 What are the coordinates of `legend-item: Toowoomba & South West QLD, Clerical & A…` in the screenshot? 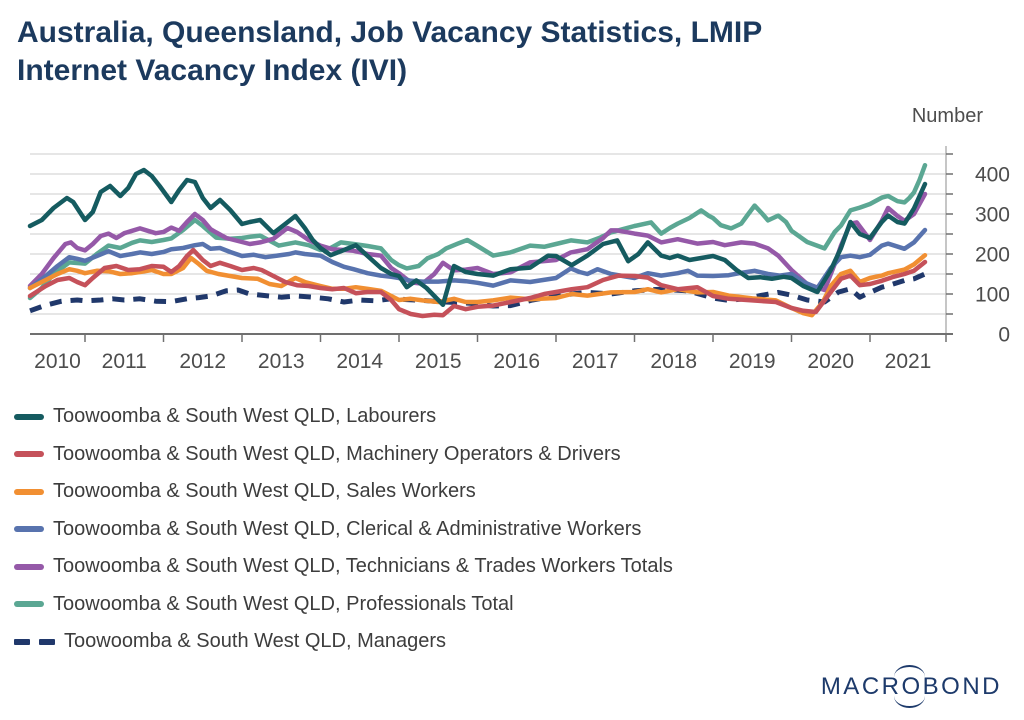 It's located at (343, 530).